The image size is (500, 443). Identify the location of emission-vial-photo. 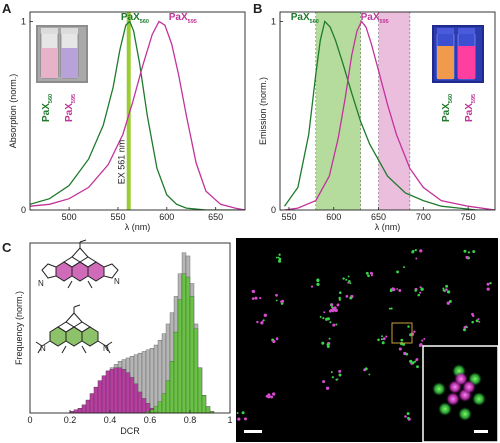
(458, 54).